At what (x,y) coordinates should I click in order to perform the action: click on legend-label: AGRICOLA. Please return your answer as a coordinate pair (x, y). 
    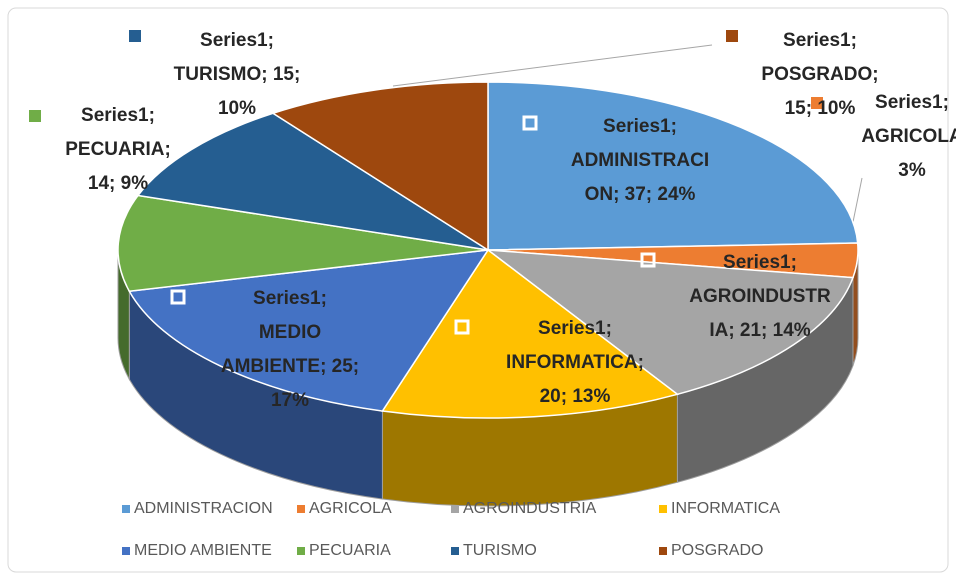
    Looking at the image, I should click on (350, 508).